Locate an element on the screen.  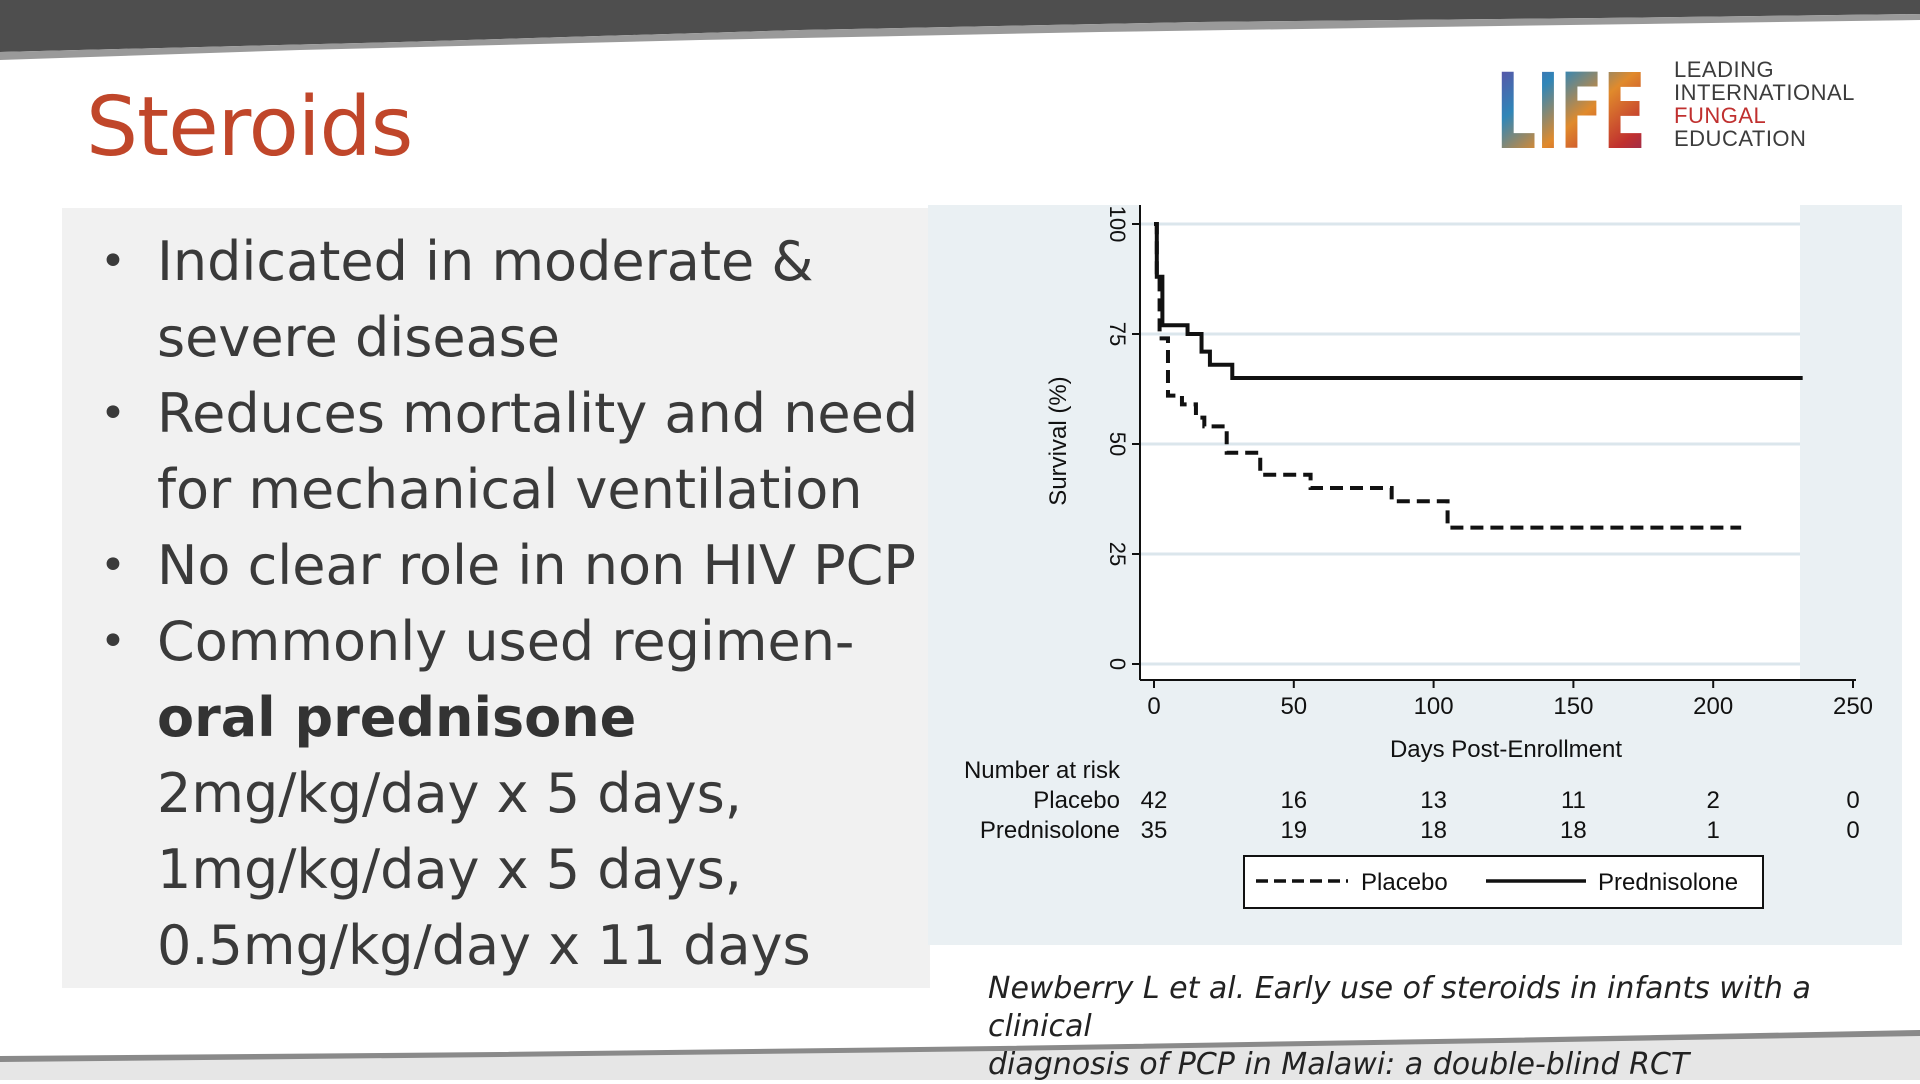
life-logo-mark: LIFE is located at coordinates (1571, 107).